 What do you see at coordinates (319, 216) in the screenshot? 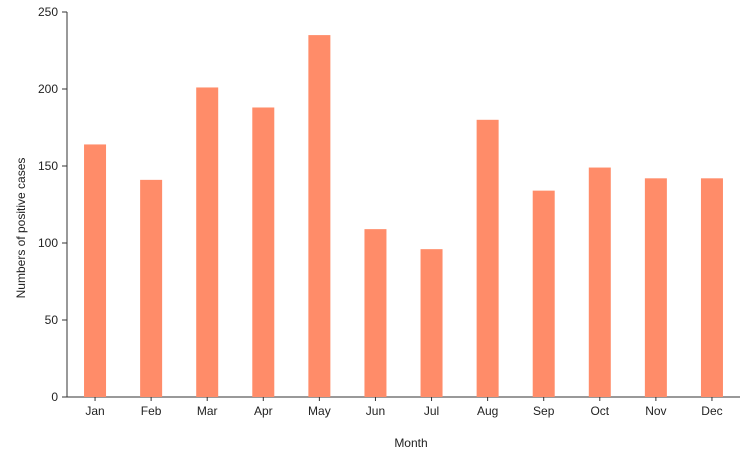
I see `bar-may` at bounding box center [319, 216].